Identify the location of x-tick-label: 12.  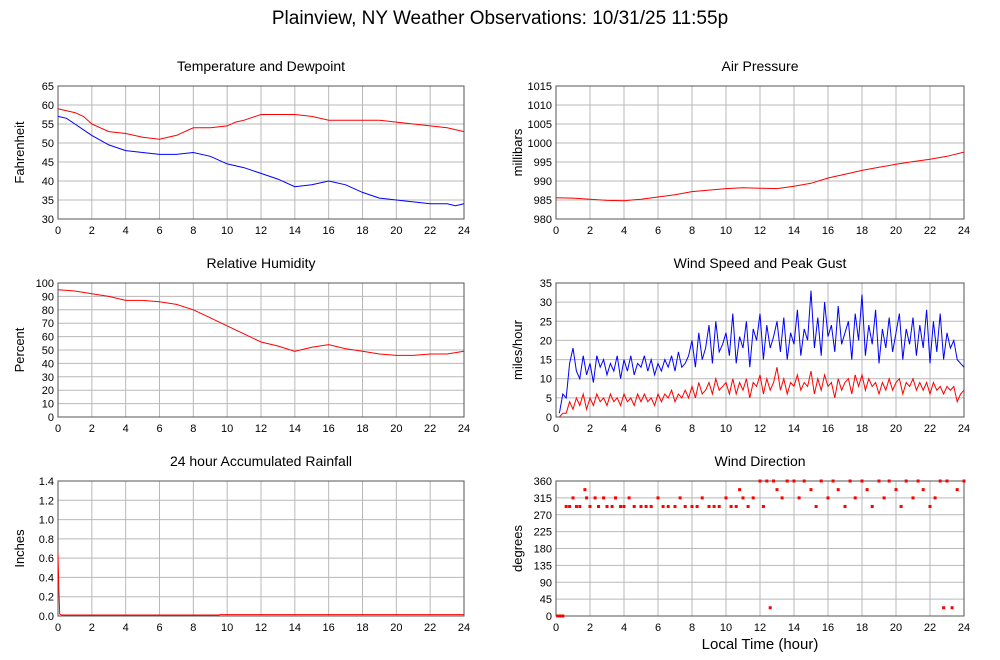
(760, 628).